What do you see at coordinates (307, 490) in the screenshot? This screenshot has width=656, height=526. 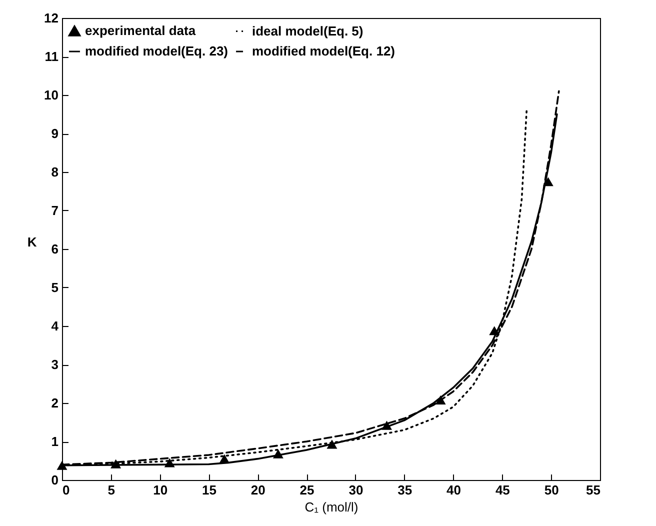 I see `x-tick-label: 25` at bounding box center [307, 490].